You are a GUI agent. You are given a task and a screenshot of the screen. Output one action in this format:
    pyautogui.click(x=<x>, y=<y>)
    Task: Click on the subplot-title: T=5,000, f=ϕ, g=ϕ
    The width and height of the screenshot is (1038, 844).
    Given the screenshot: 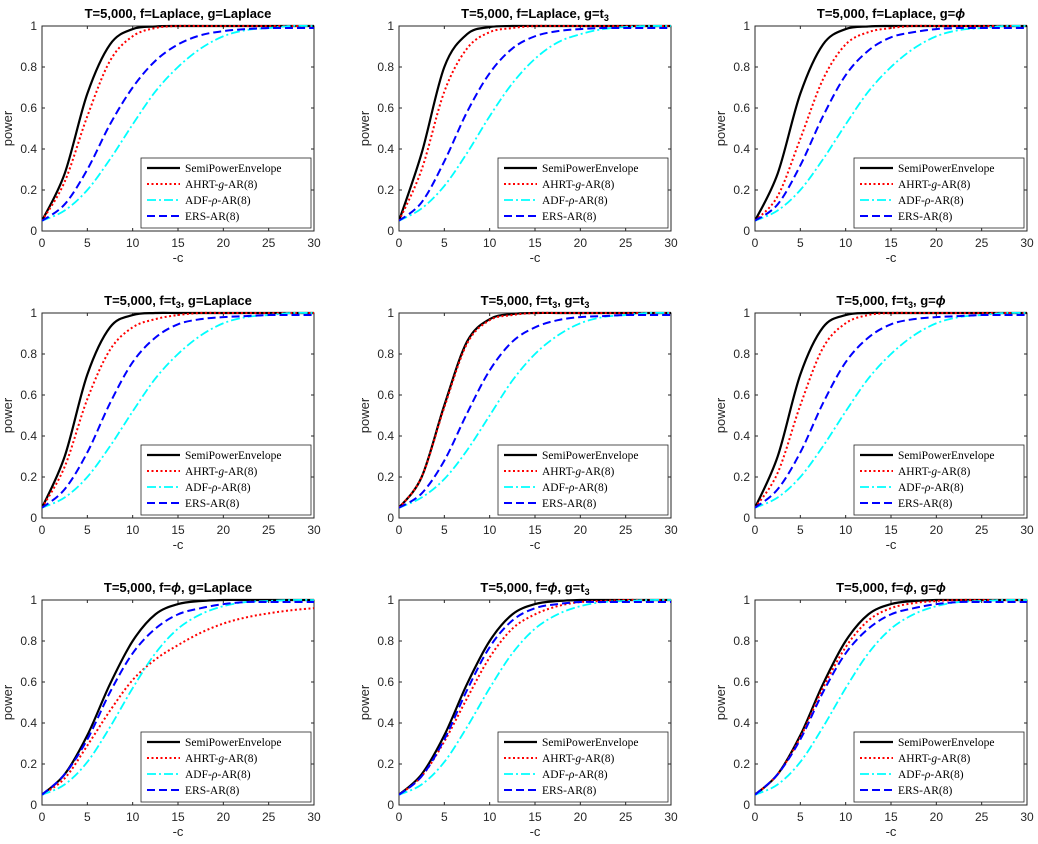 What is the action you would take?
    pyautogui.click(x=891, y=587)
    